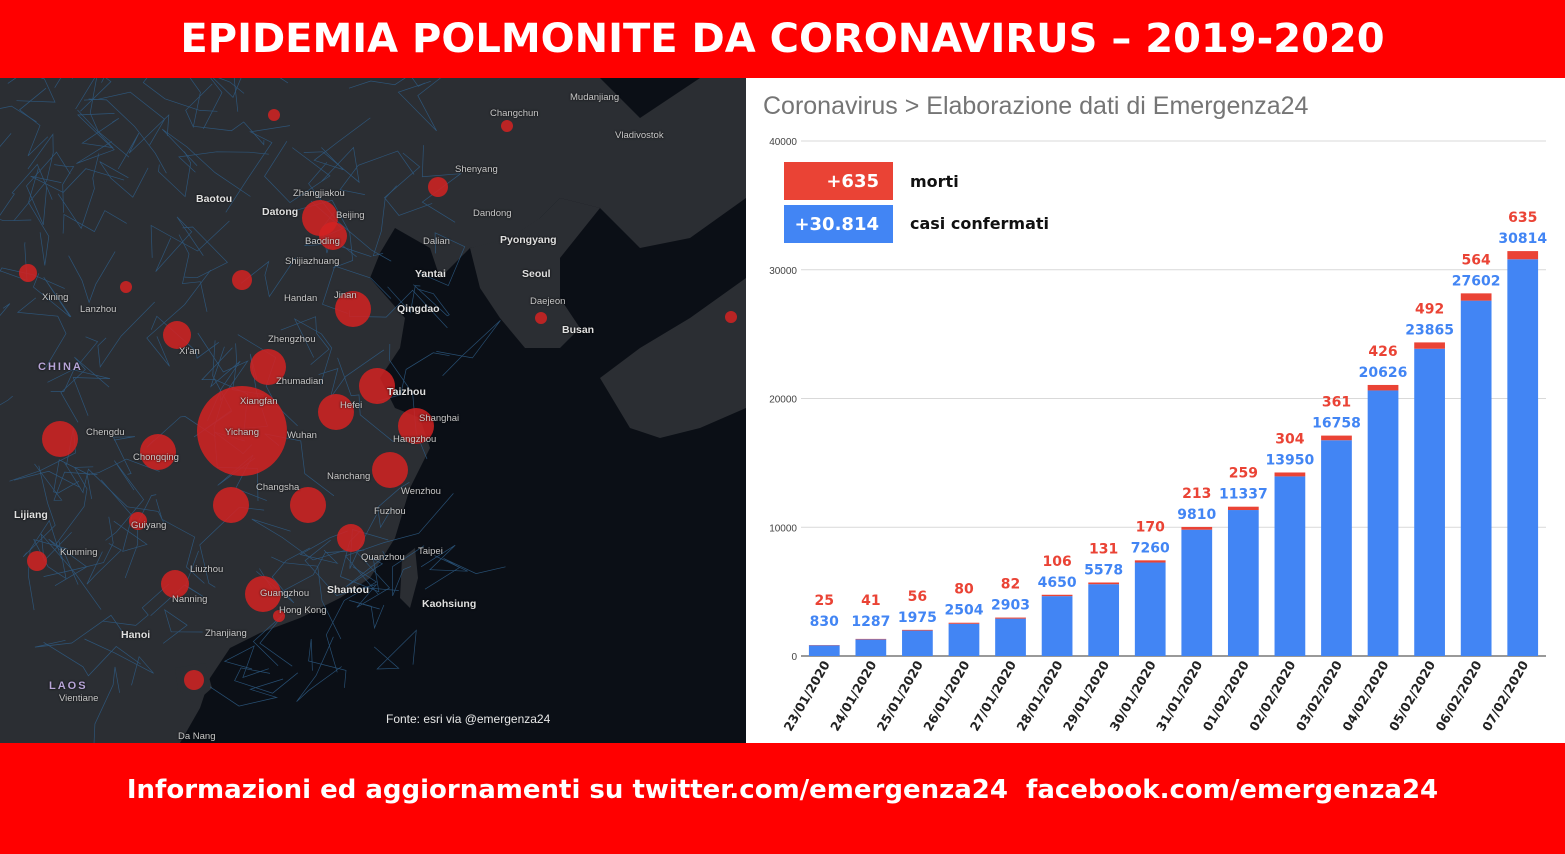 This screenshot has width=1565, height=854. What do you see at coordinates (259, 401) in the screenshot?
I see `city-label: Xiangfan` at bounding box center [259, 401].